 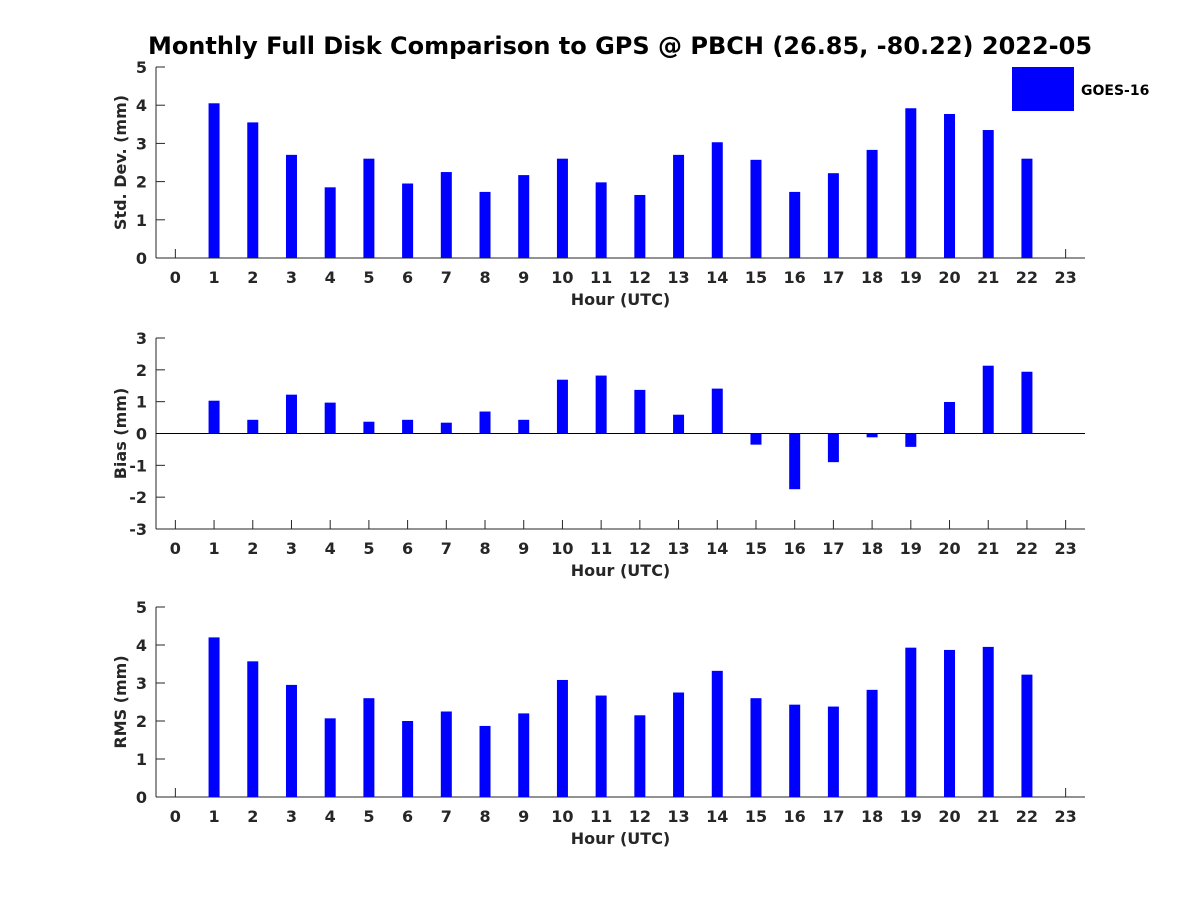 I want to click on y-axis-label: RMS (mm), so click(x=120, y=701).